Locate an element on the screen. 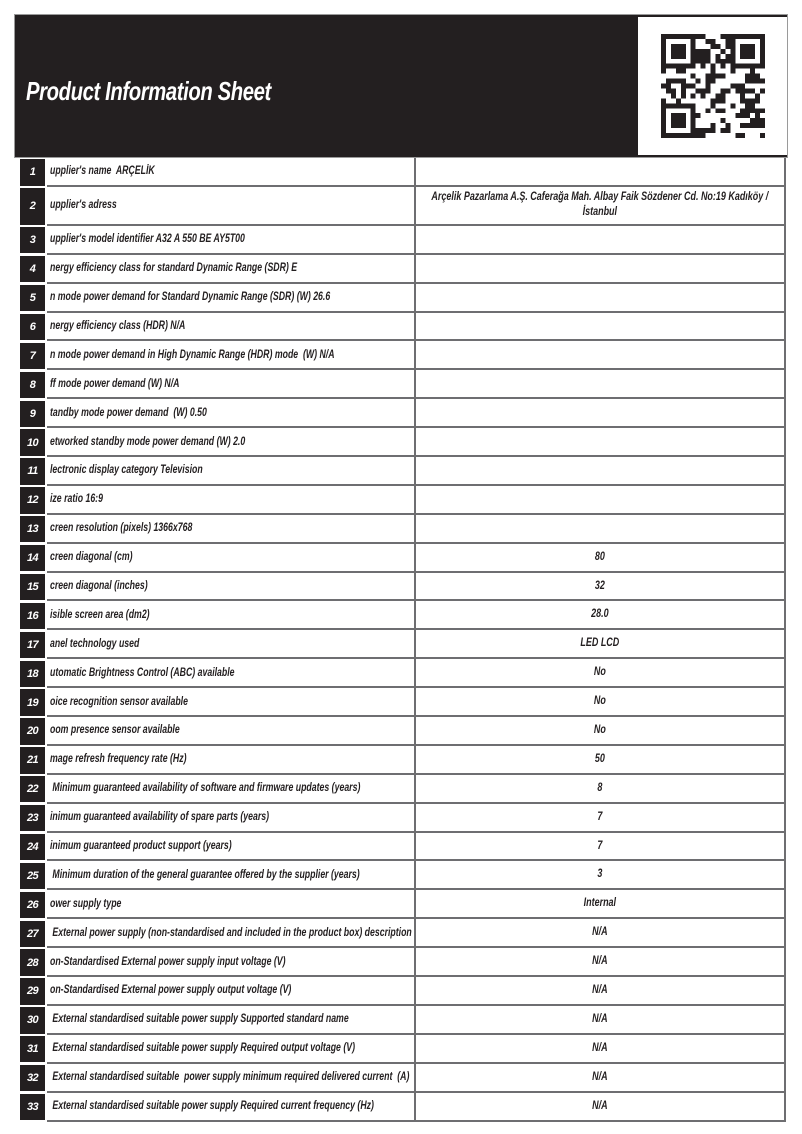 This screenshot has height=1134, width=802. row-label-cell: creen diagonal (inches) is located at coordinates (231, 587).